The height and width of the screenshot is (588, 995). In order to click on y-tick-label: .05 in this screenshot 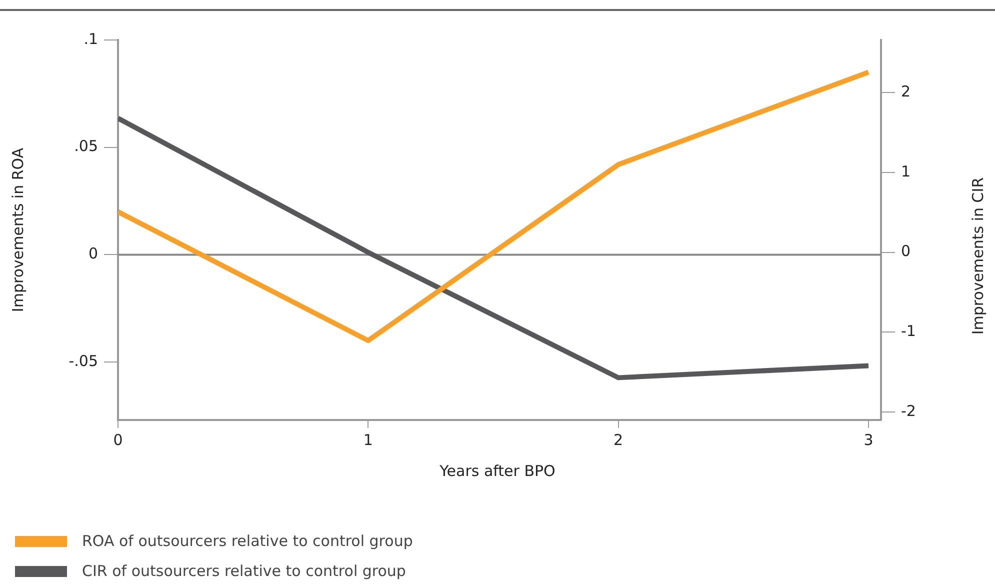, I will do `click(86, 146)`.